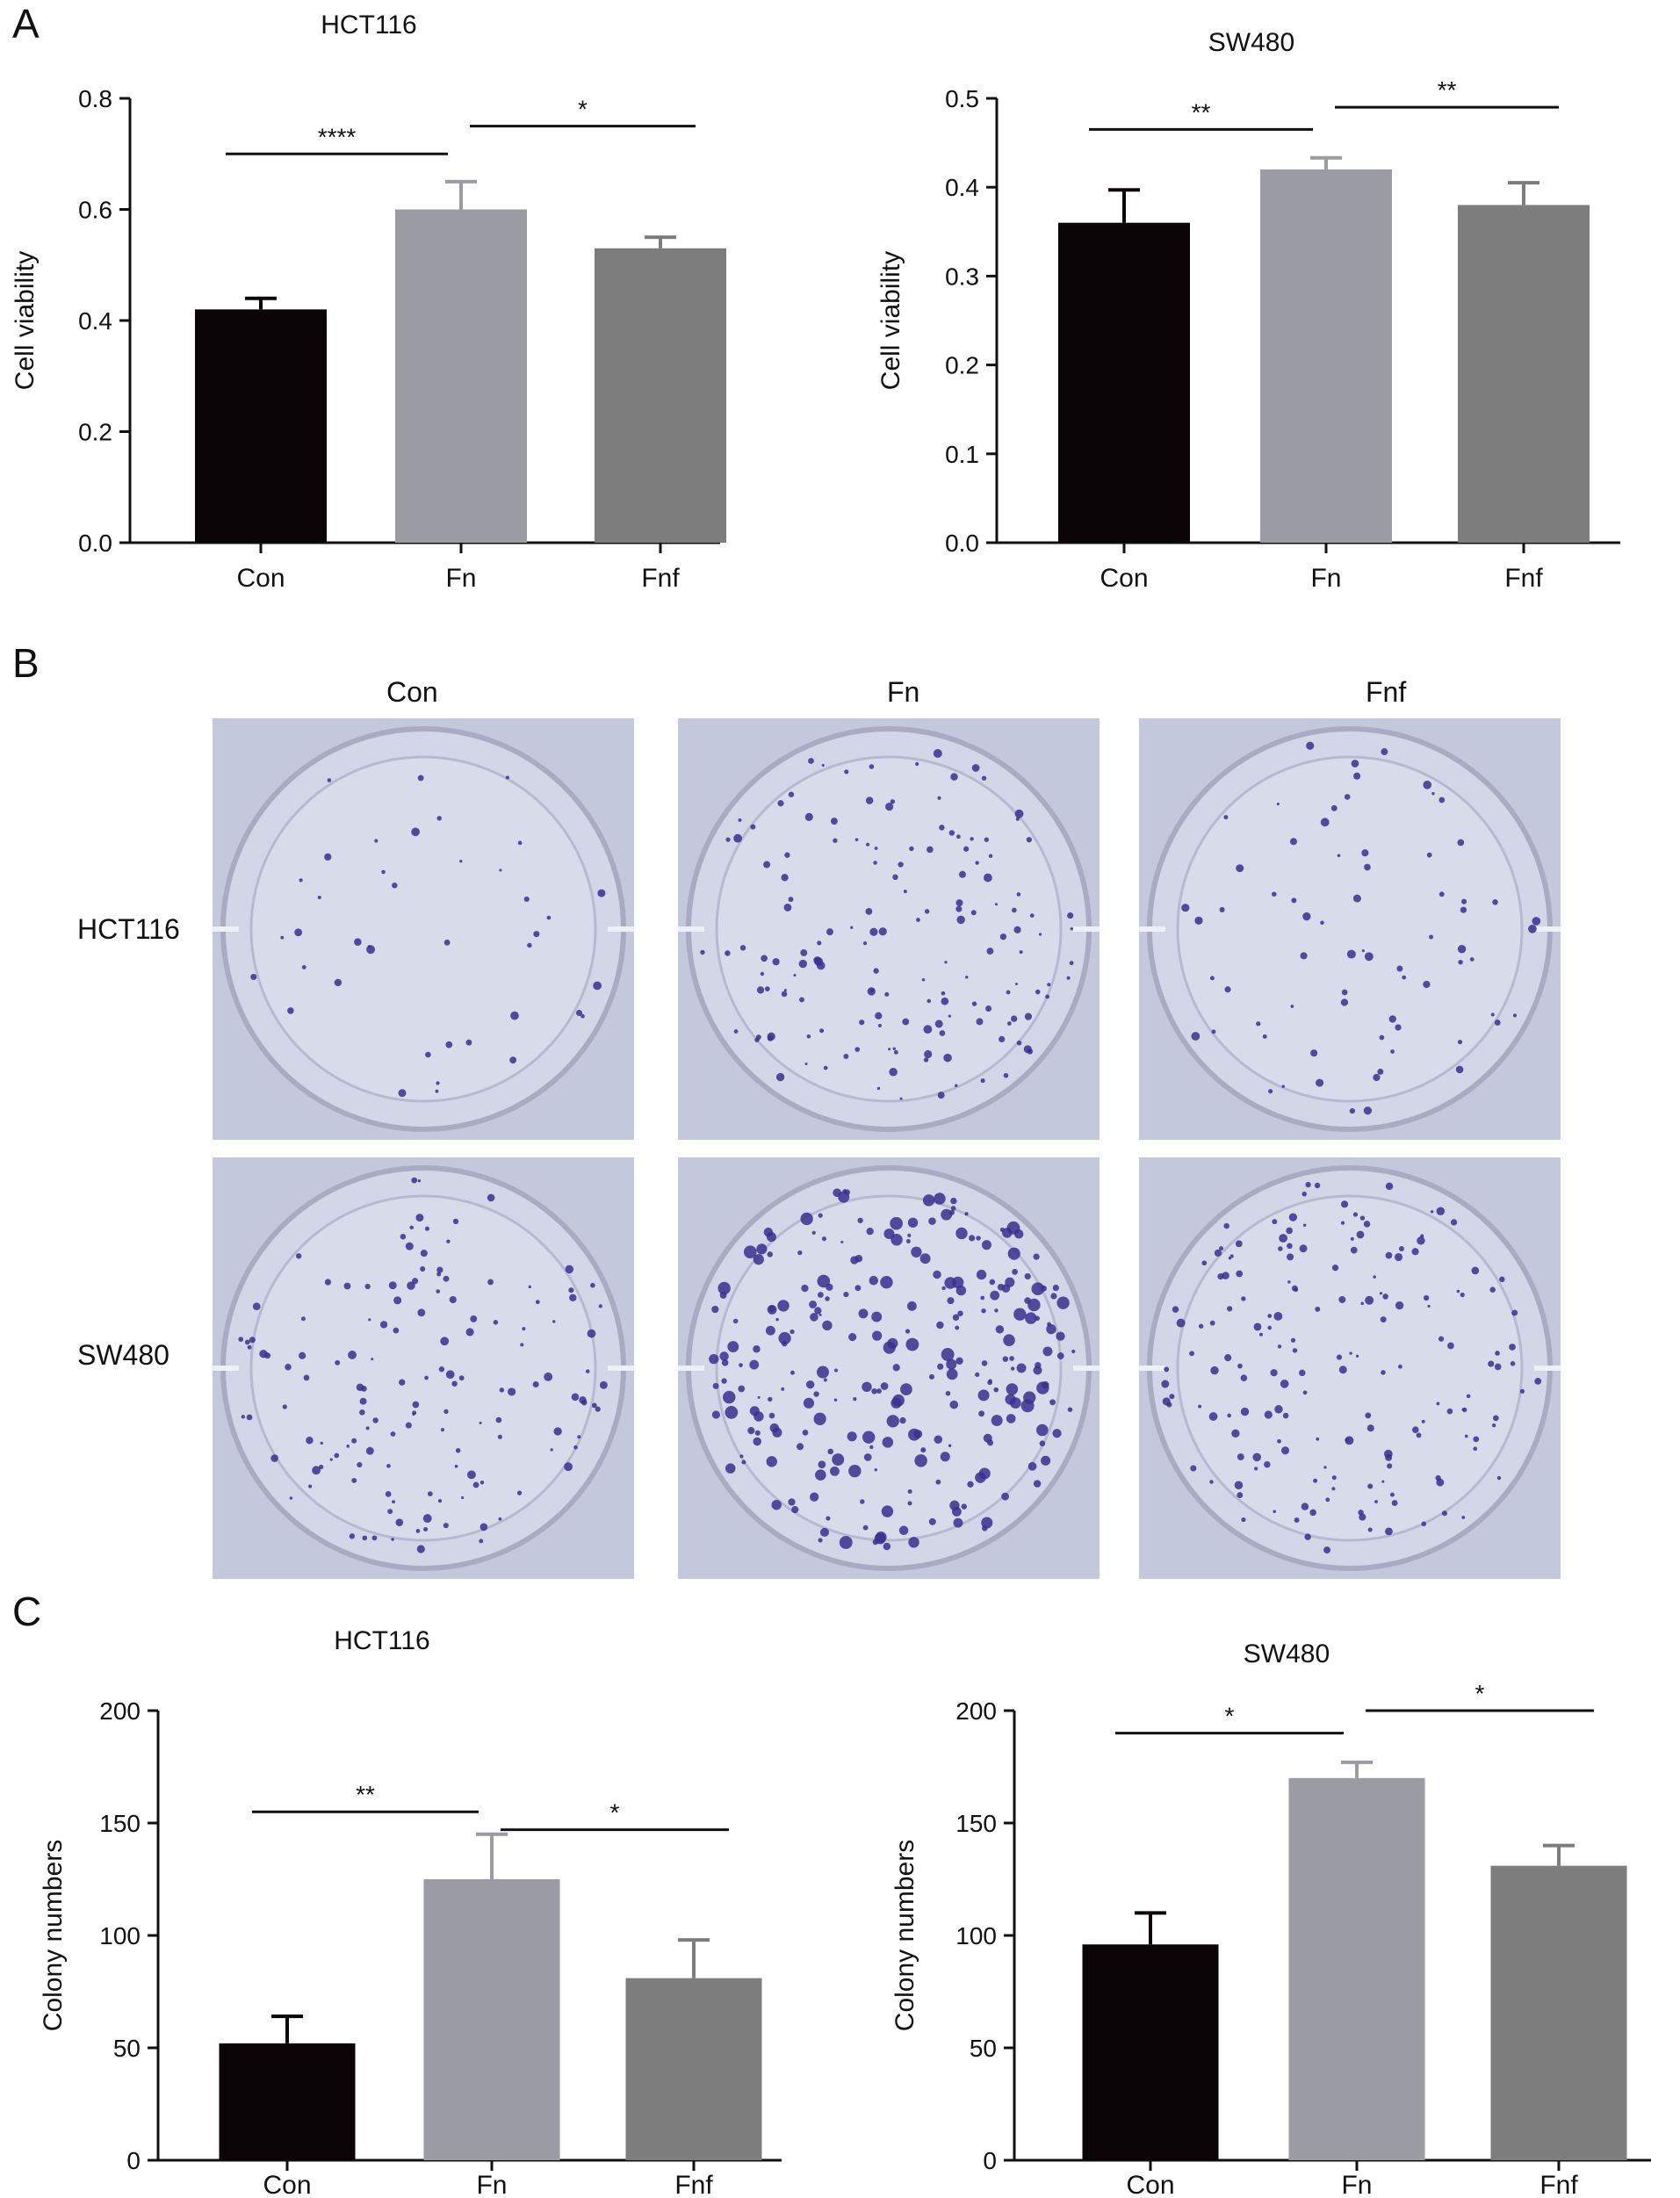 The width and height of the screenshot is (1680, 2198). I want to click on chart-c-left-sig-label-0: **, so click(365, 1794).